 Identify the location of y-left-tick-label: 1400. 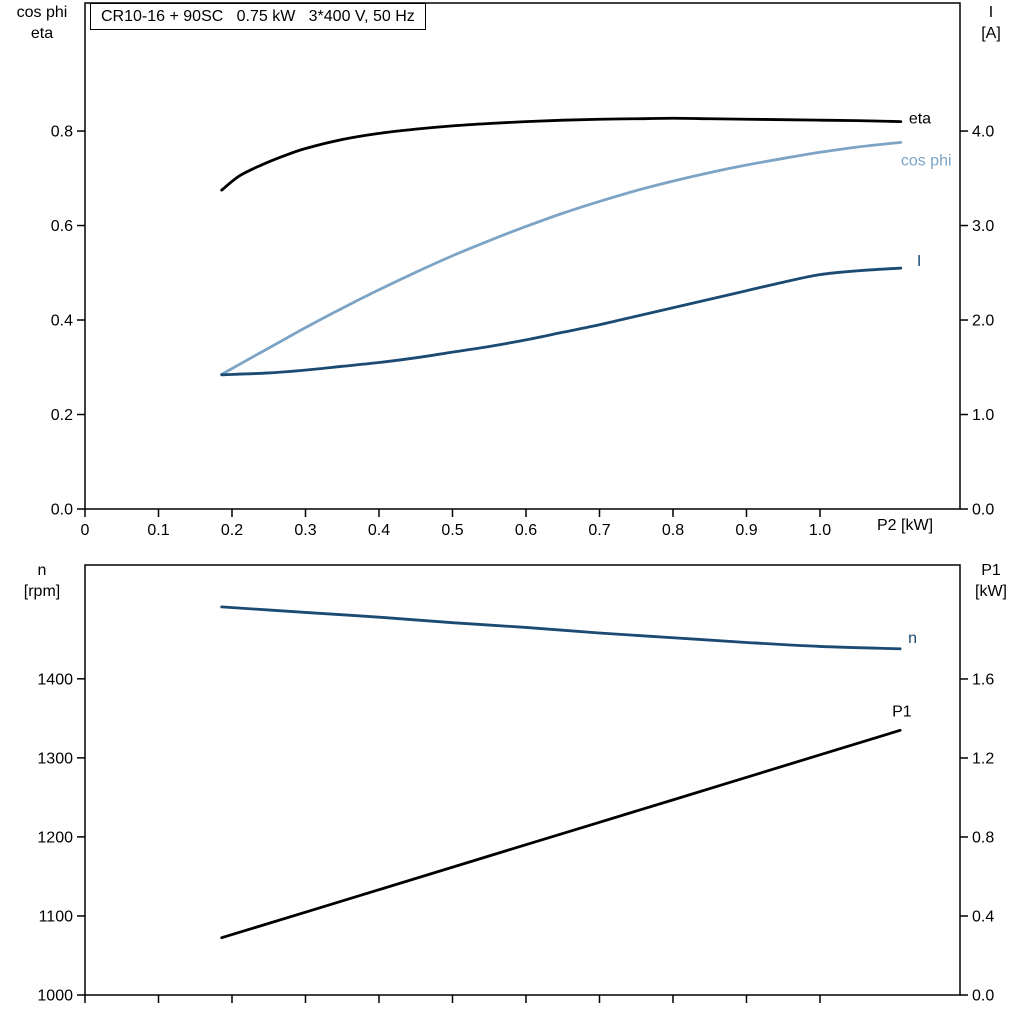
(55, 679).